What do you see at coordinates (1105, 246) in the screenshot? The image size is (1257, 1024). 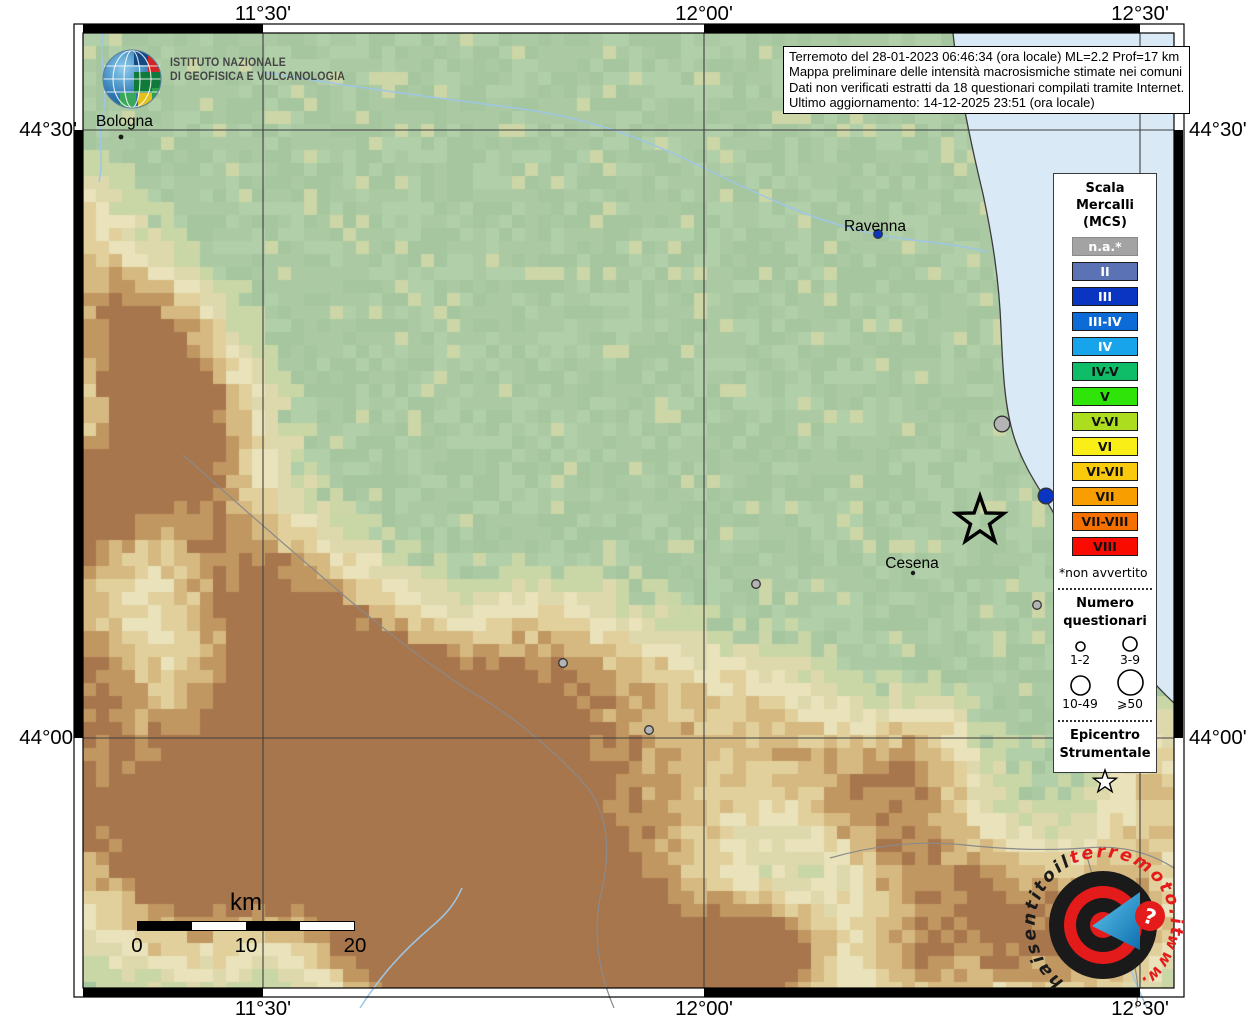 I see `mercalli-chip: n.a.*` at bounding box center [1105, 246].